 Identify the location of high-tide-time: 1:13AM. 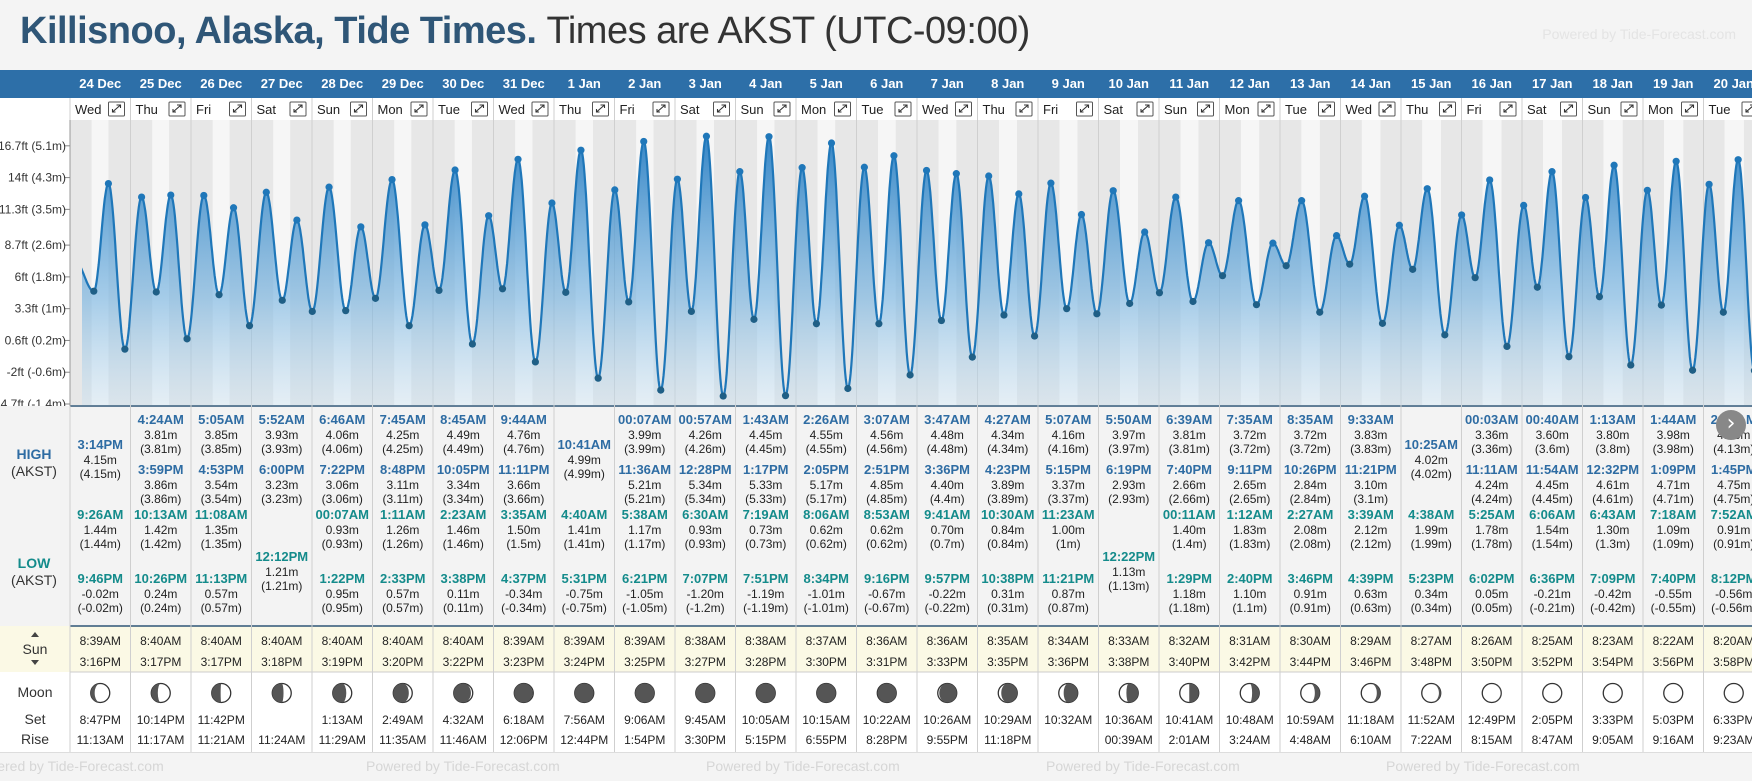
(1613, 419).